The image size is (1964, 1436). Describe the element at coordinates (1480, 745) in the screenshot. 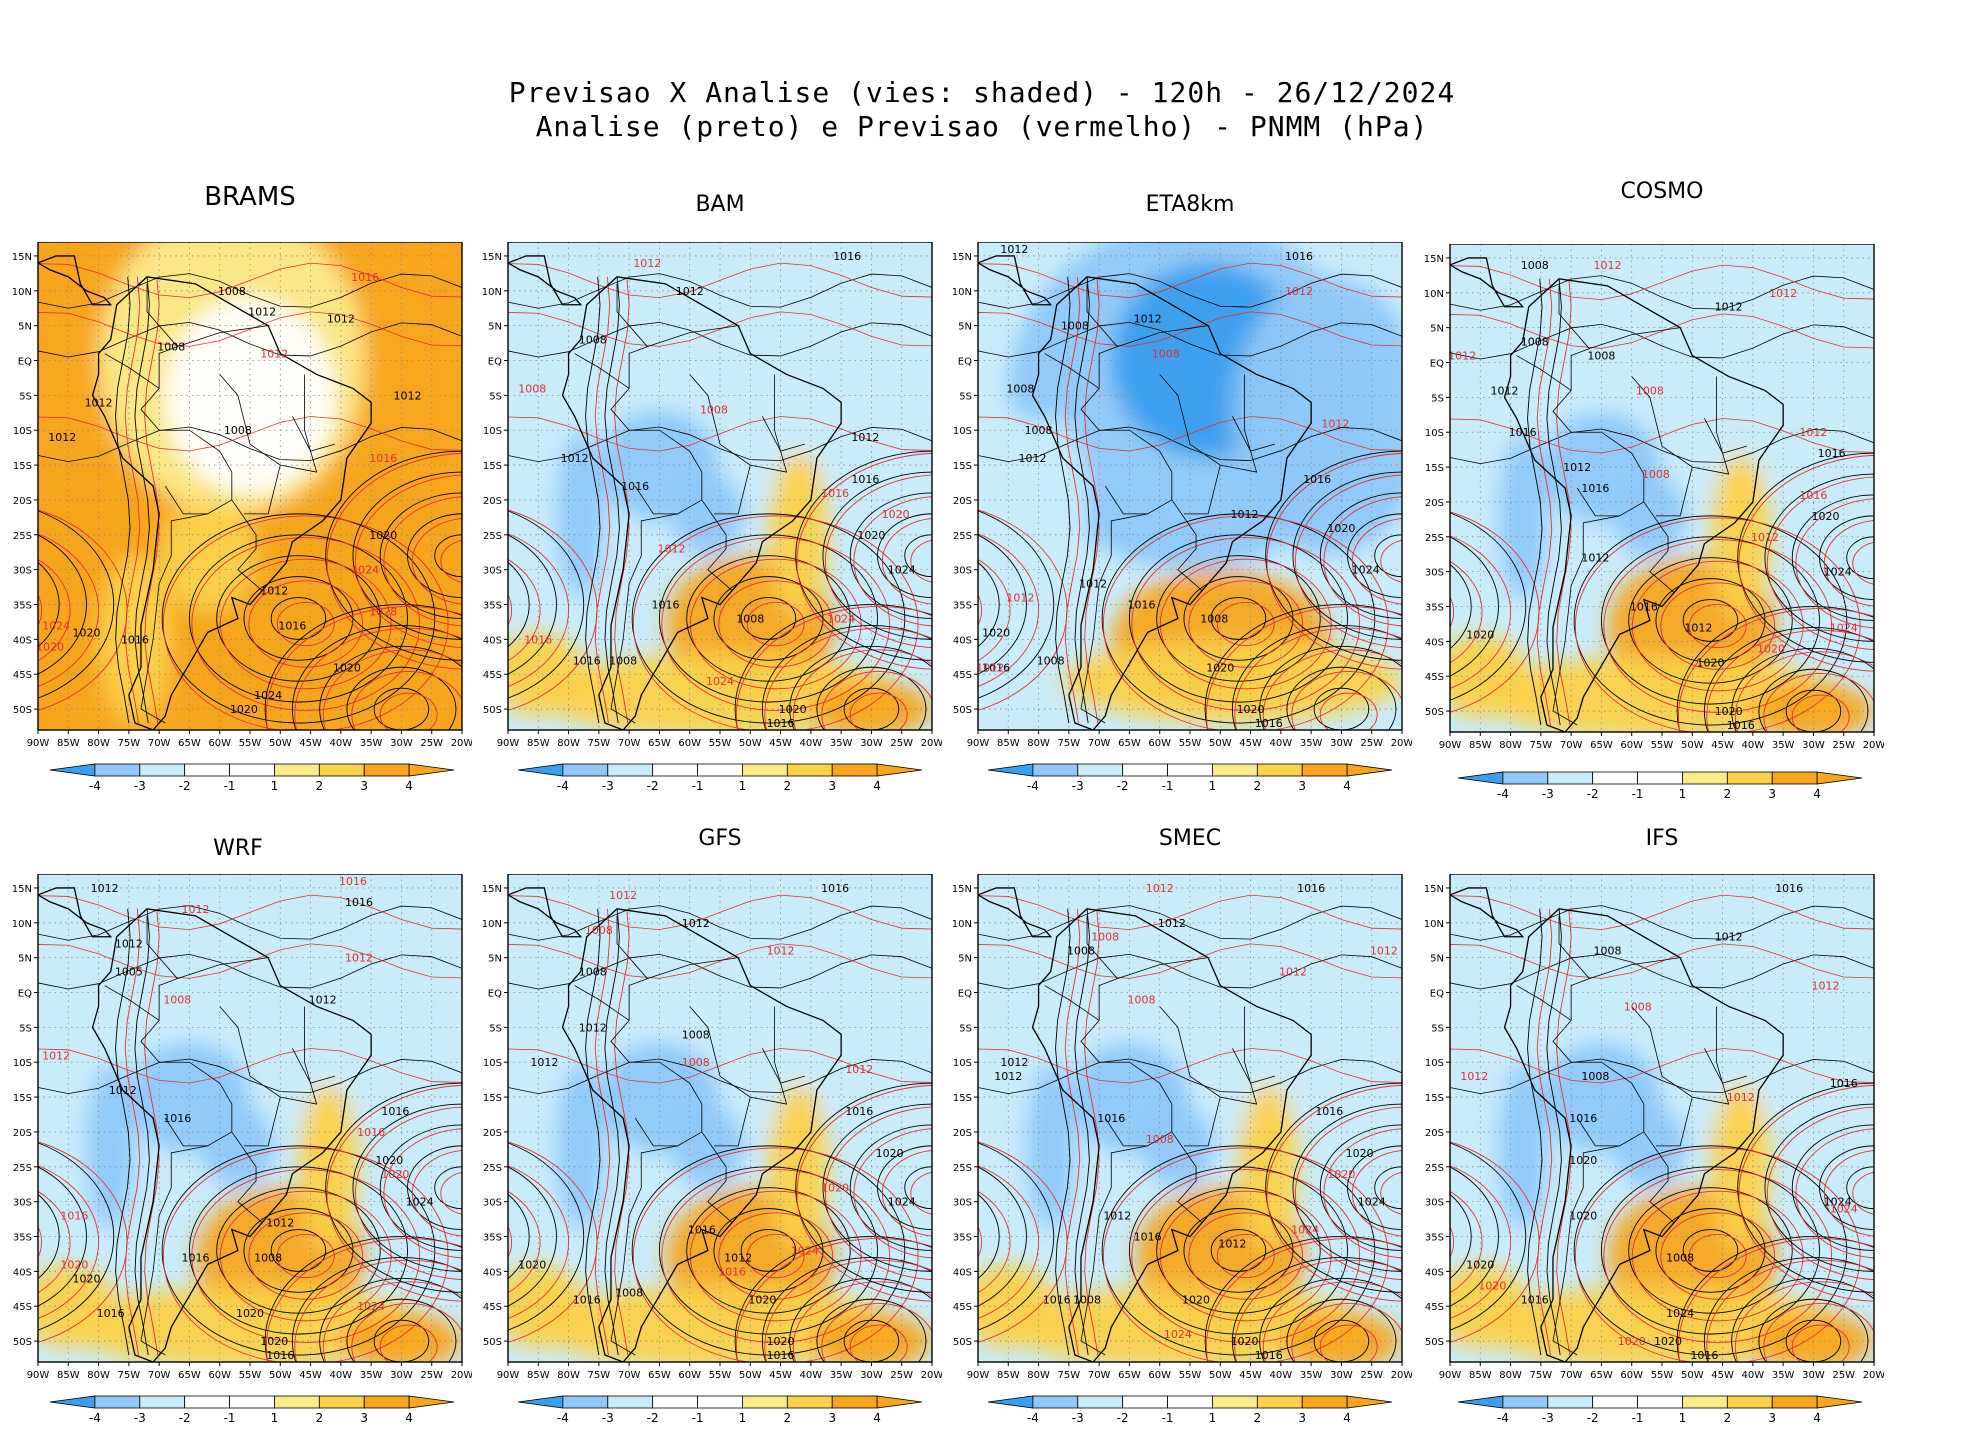

I see `lon-tick-label: 85W` at that location.